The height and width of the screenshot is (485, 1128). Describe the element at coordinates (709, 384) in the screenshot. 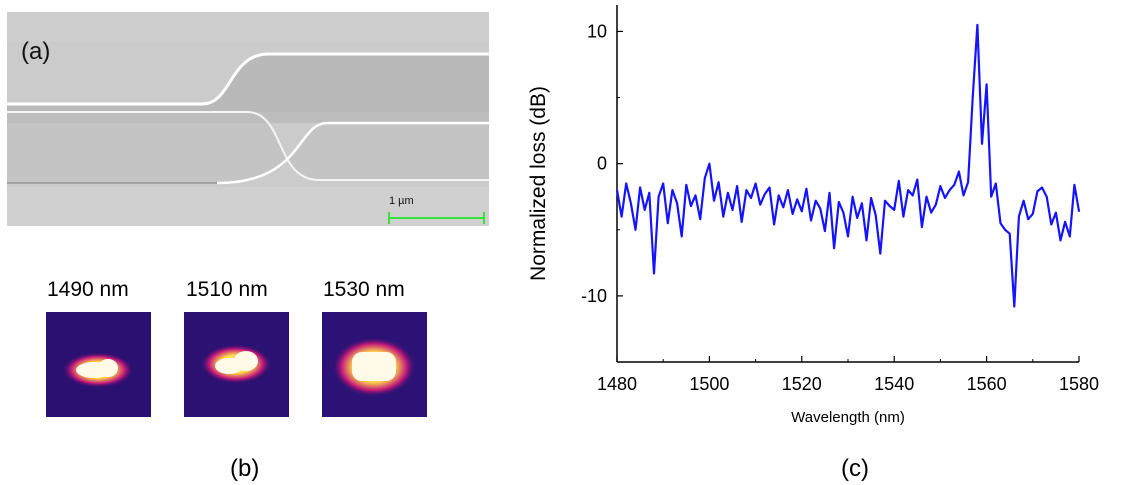

I see `x-tick-label: 1500` at that location.